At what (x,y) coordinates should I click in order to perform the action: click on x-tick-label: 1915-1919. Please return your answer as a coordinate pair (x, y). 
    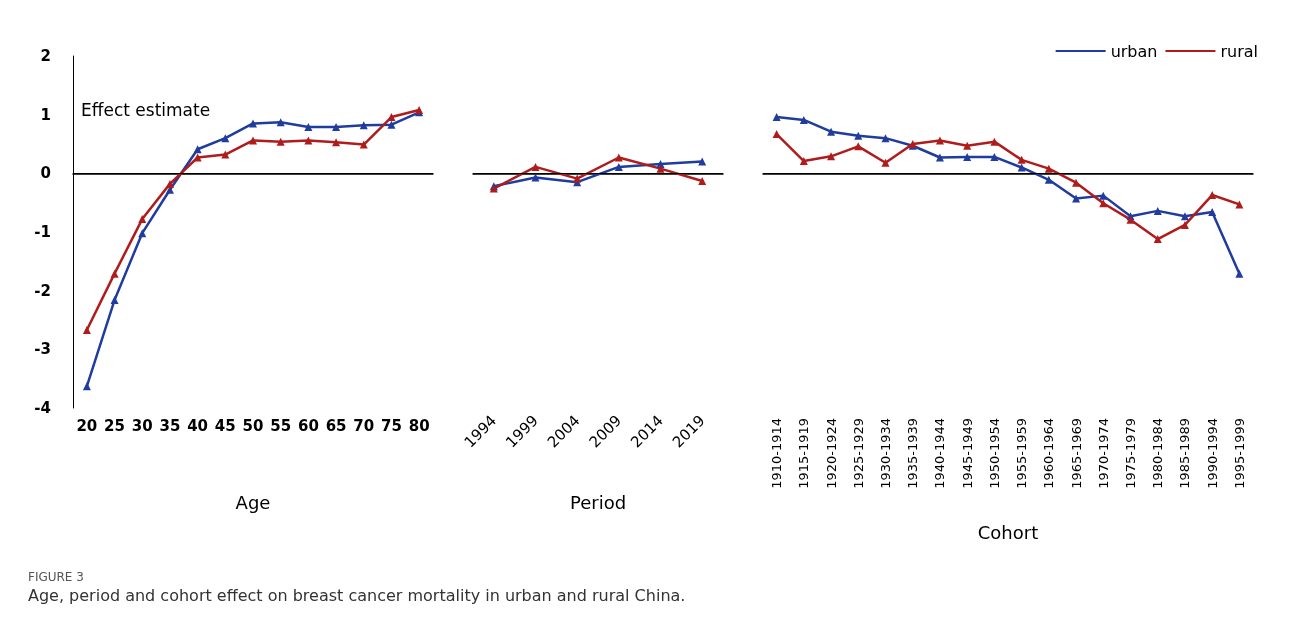
    Looking at the image, I should click on (804, 453).